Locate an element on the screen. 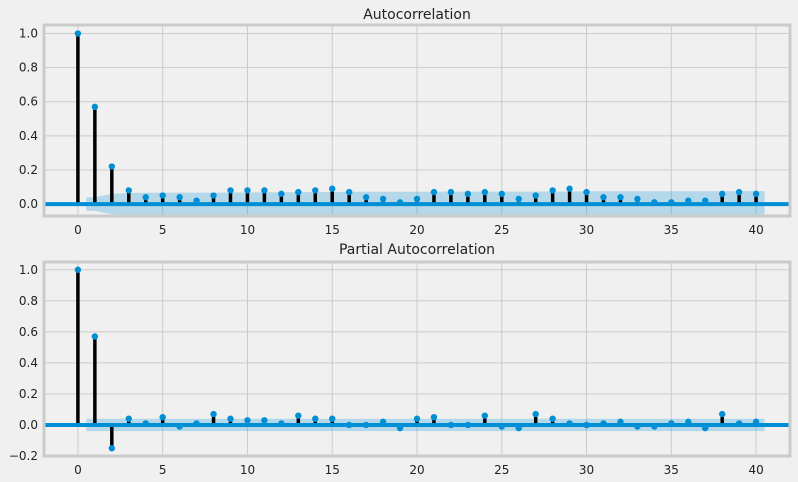 The height and width of the screenshot is (482, 798). partial-autocorrelation-ytick-label: 0.6 is located at coordinates (28, 332).